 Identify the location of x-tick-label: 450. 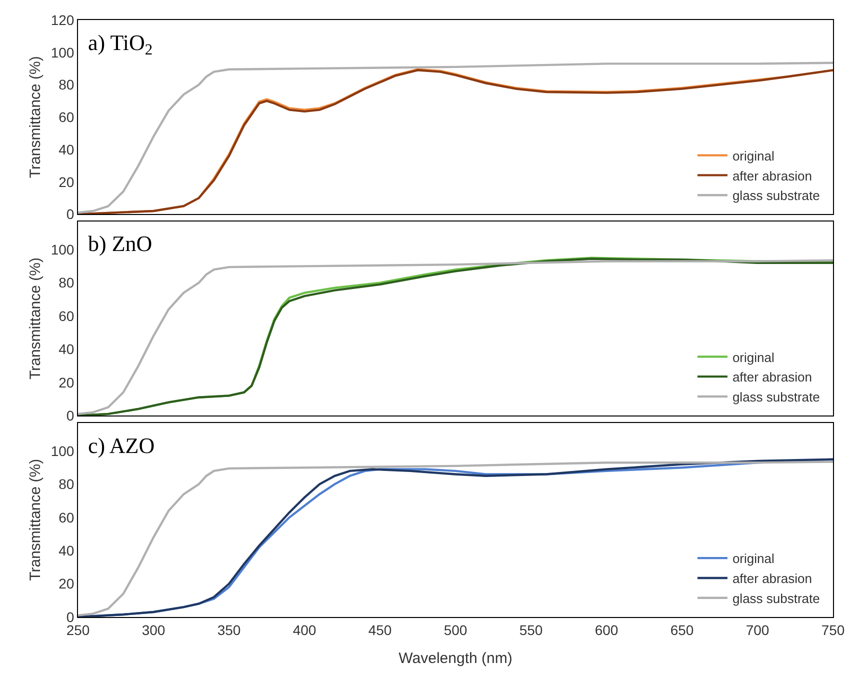
(380, 630).